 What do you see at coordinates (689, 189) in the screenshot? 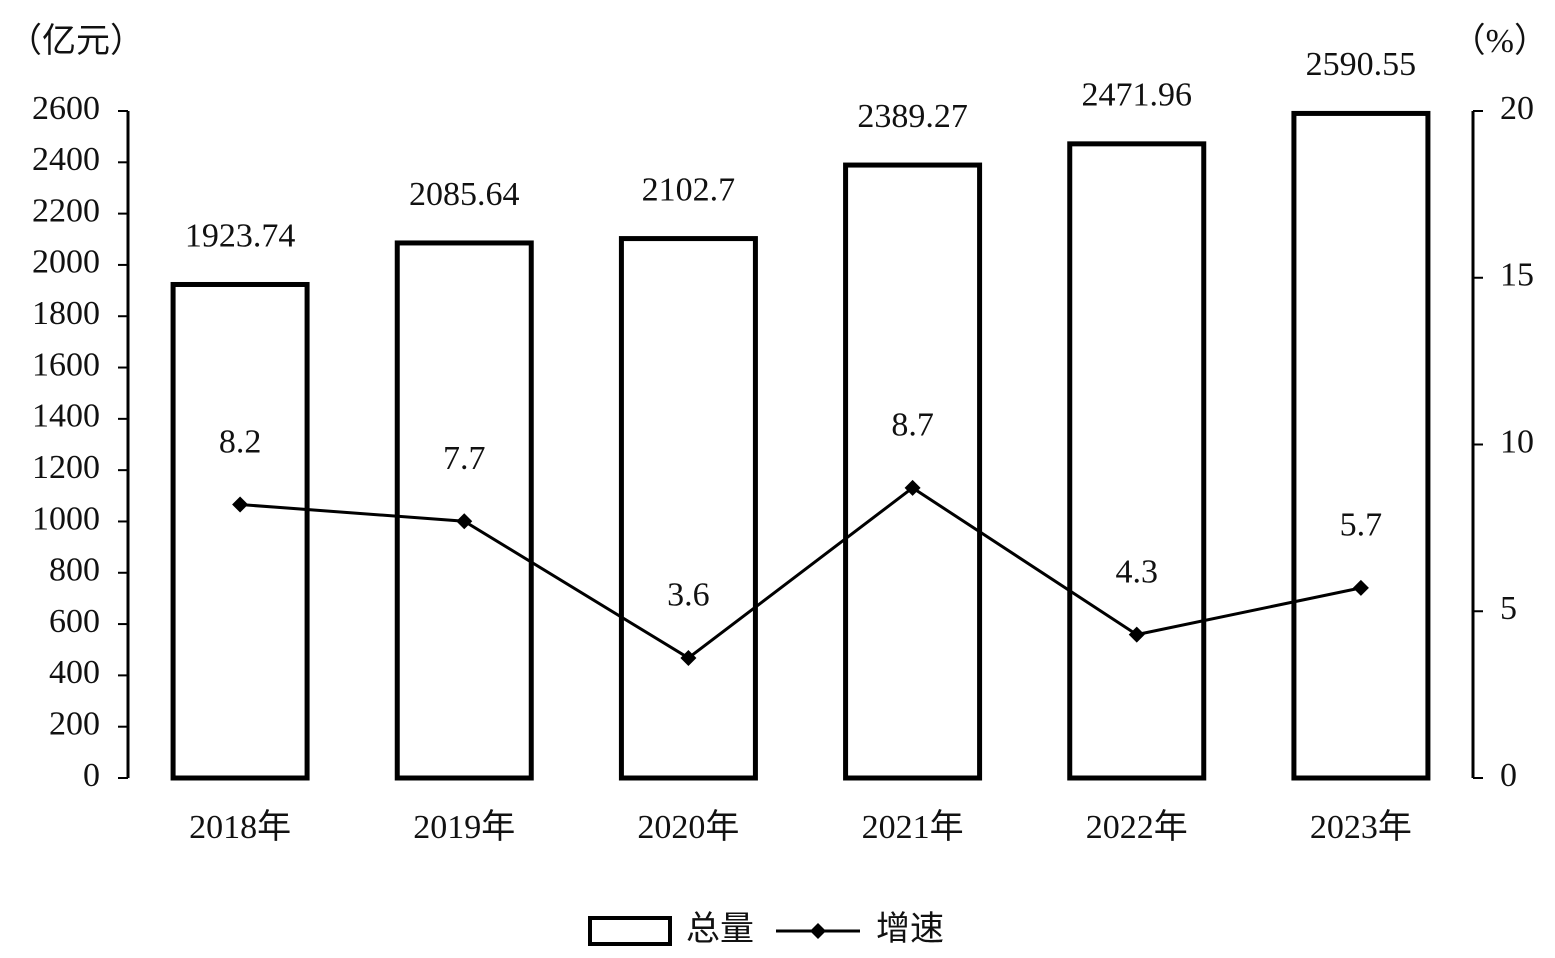
I see `bar-value-label: 2102.7` at bounding box center [689, 189].